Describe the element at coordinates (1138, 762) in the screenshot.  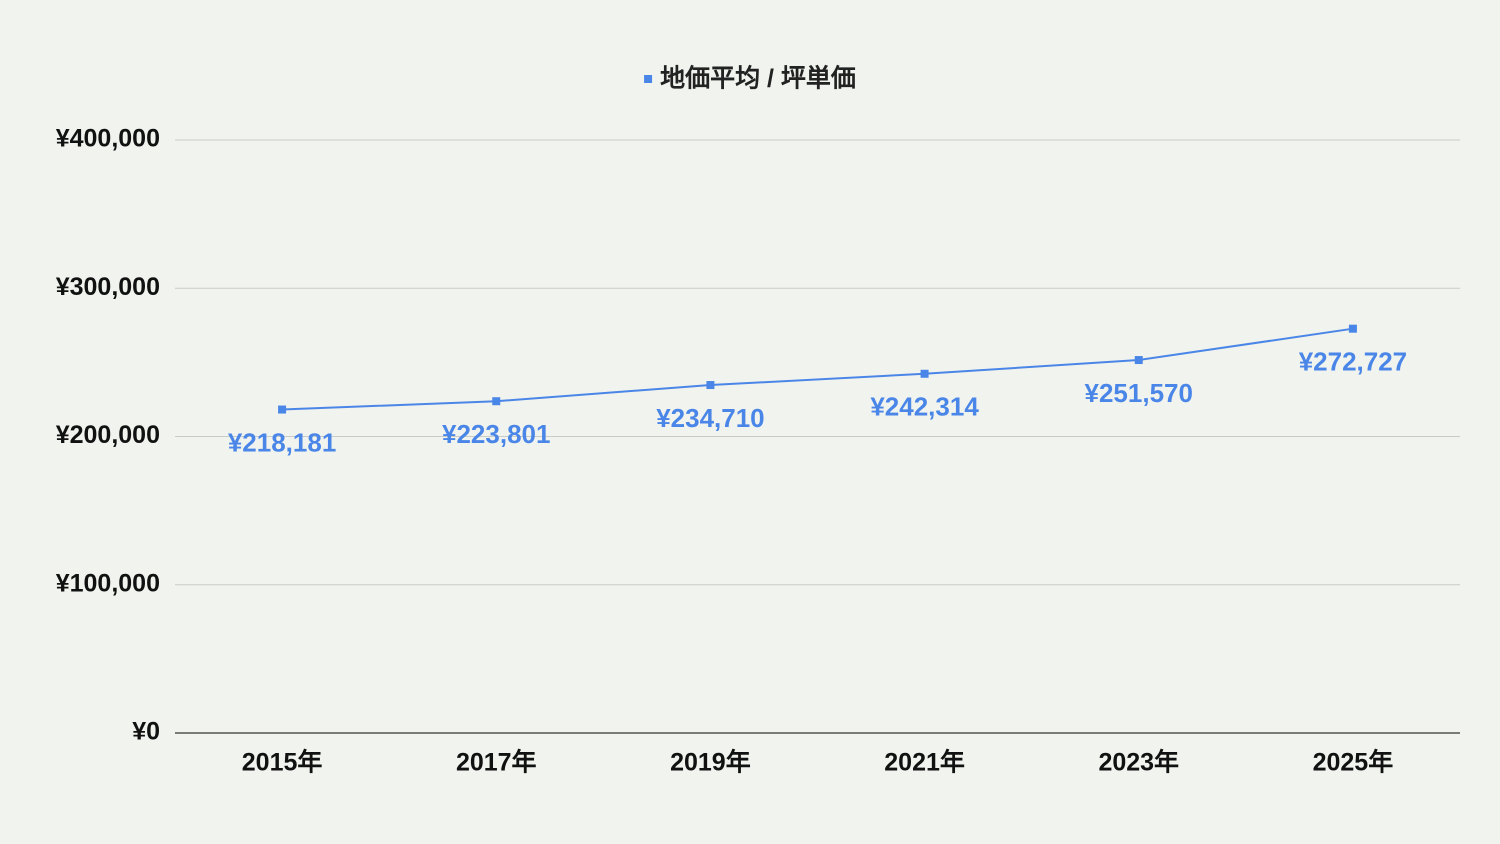
I see `x-tick-label: 2023年` at that location.